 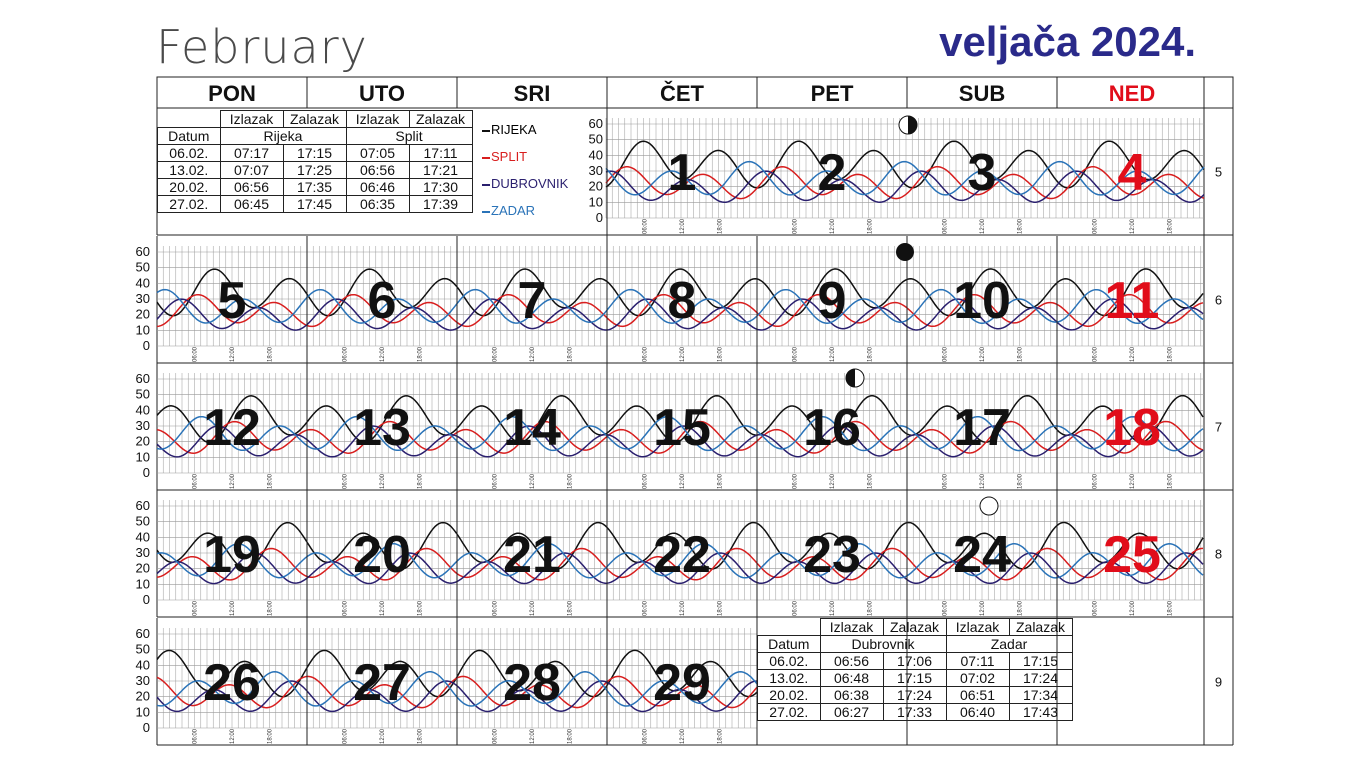 What do you see at coordinates (314, 170) in the screenshot?
I see `cell-time: 17:25` at bounding box center [314, 170].